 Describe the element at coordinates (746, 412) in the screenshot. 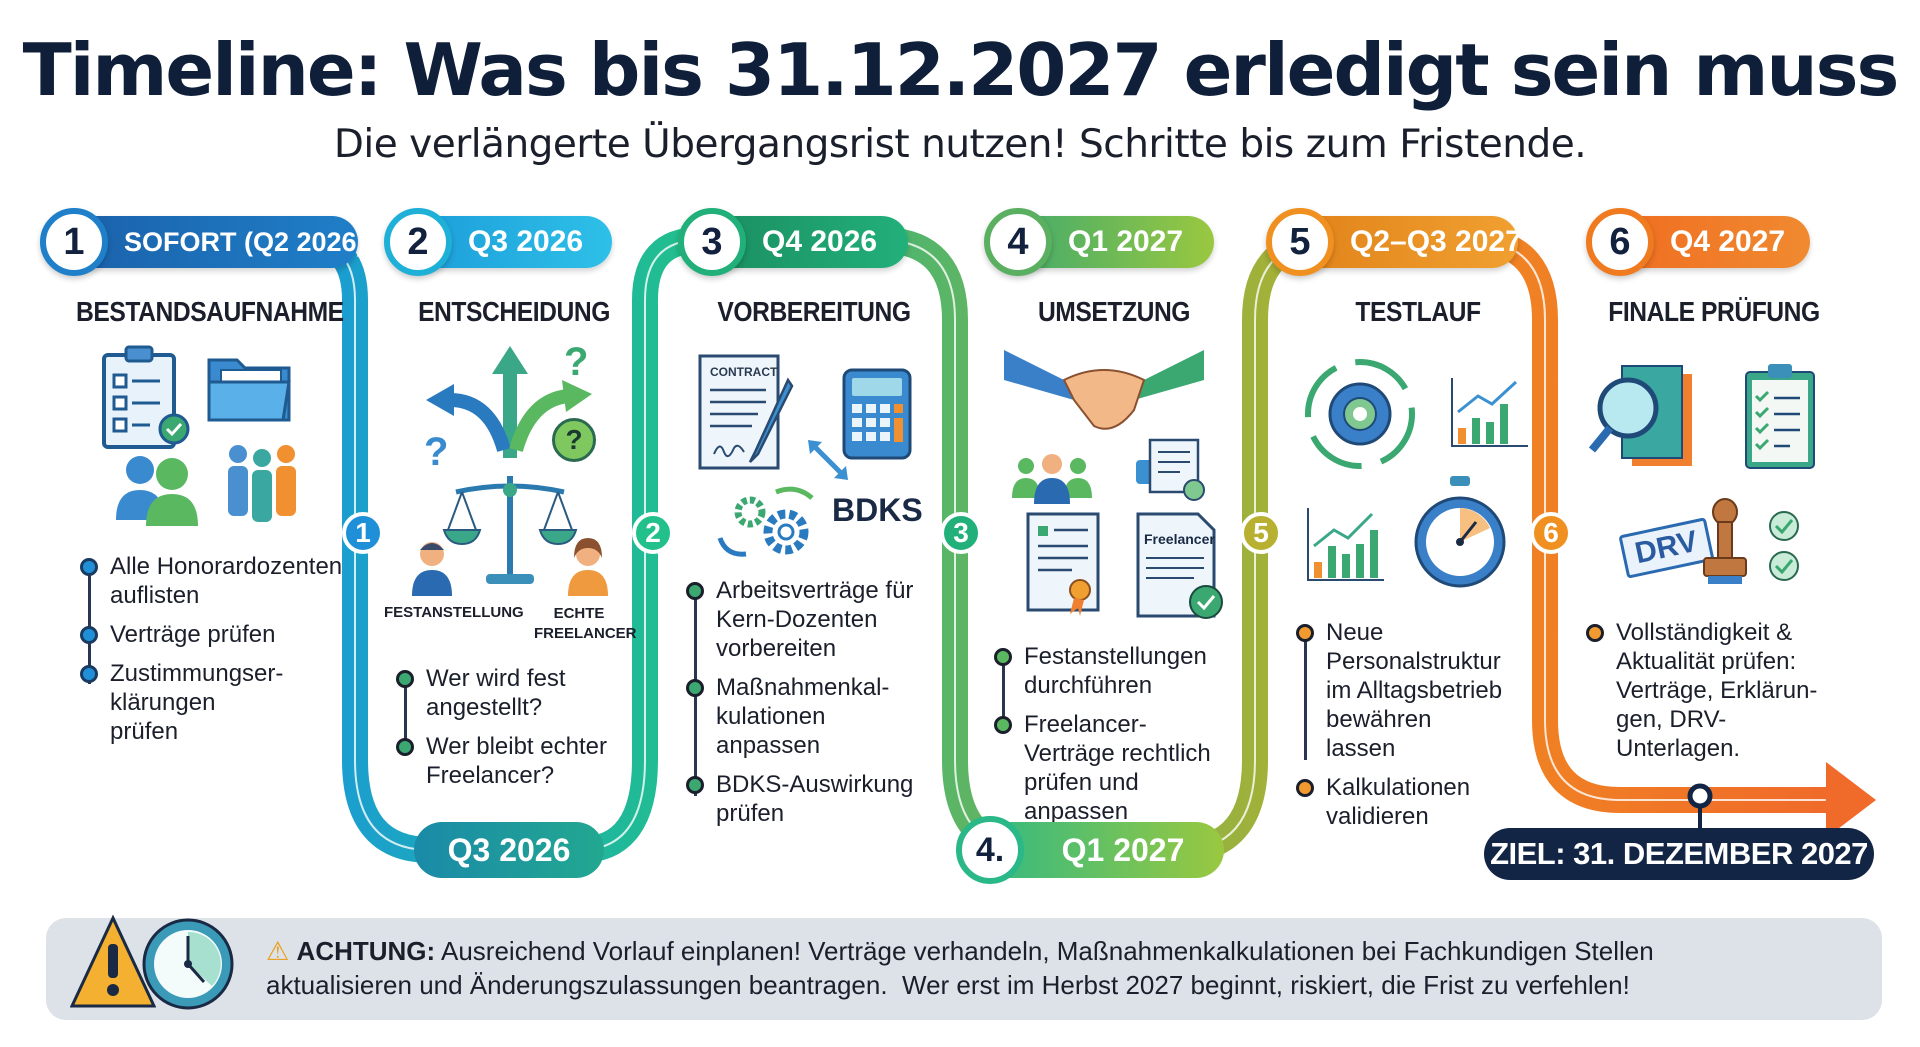

I see `contract-icon: CONTRACT` at that location.